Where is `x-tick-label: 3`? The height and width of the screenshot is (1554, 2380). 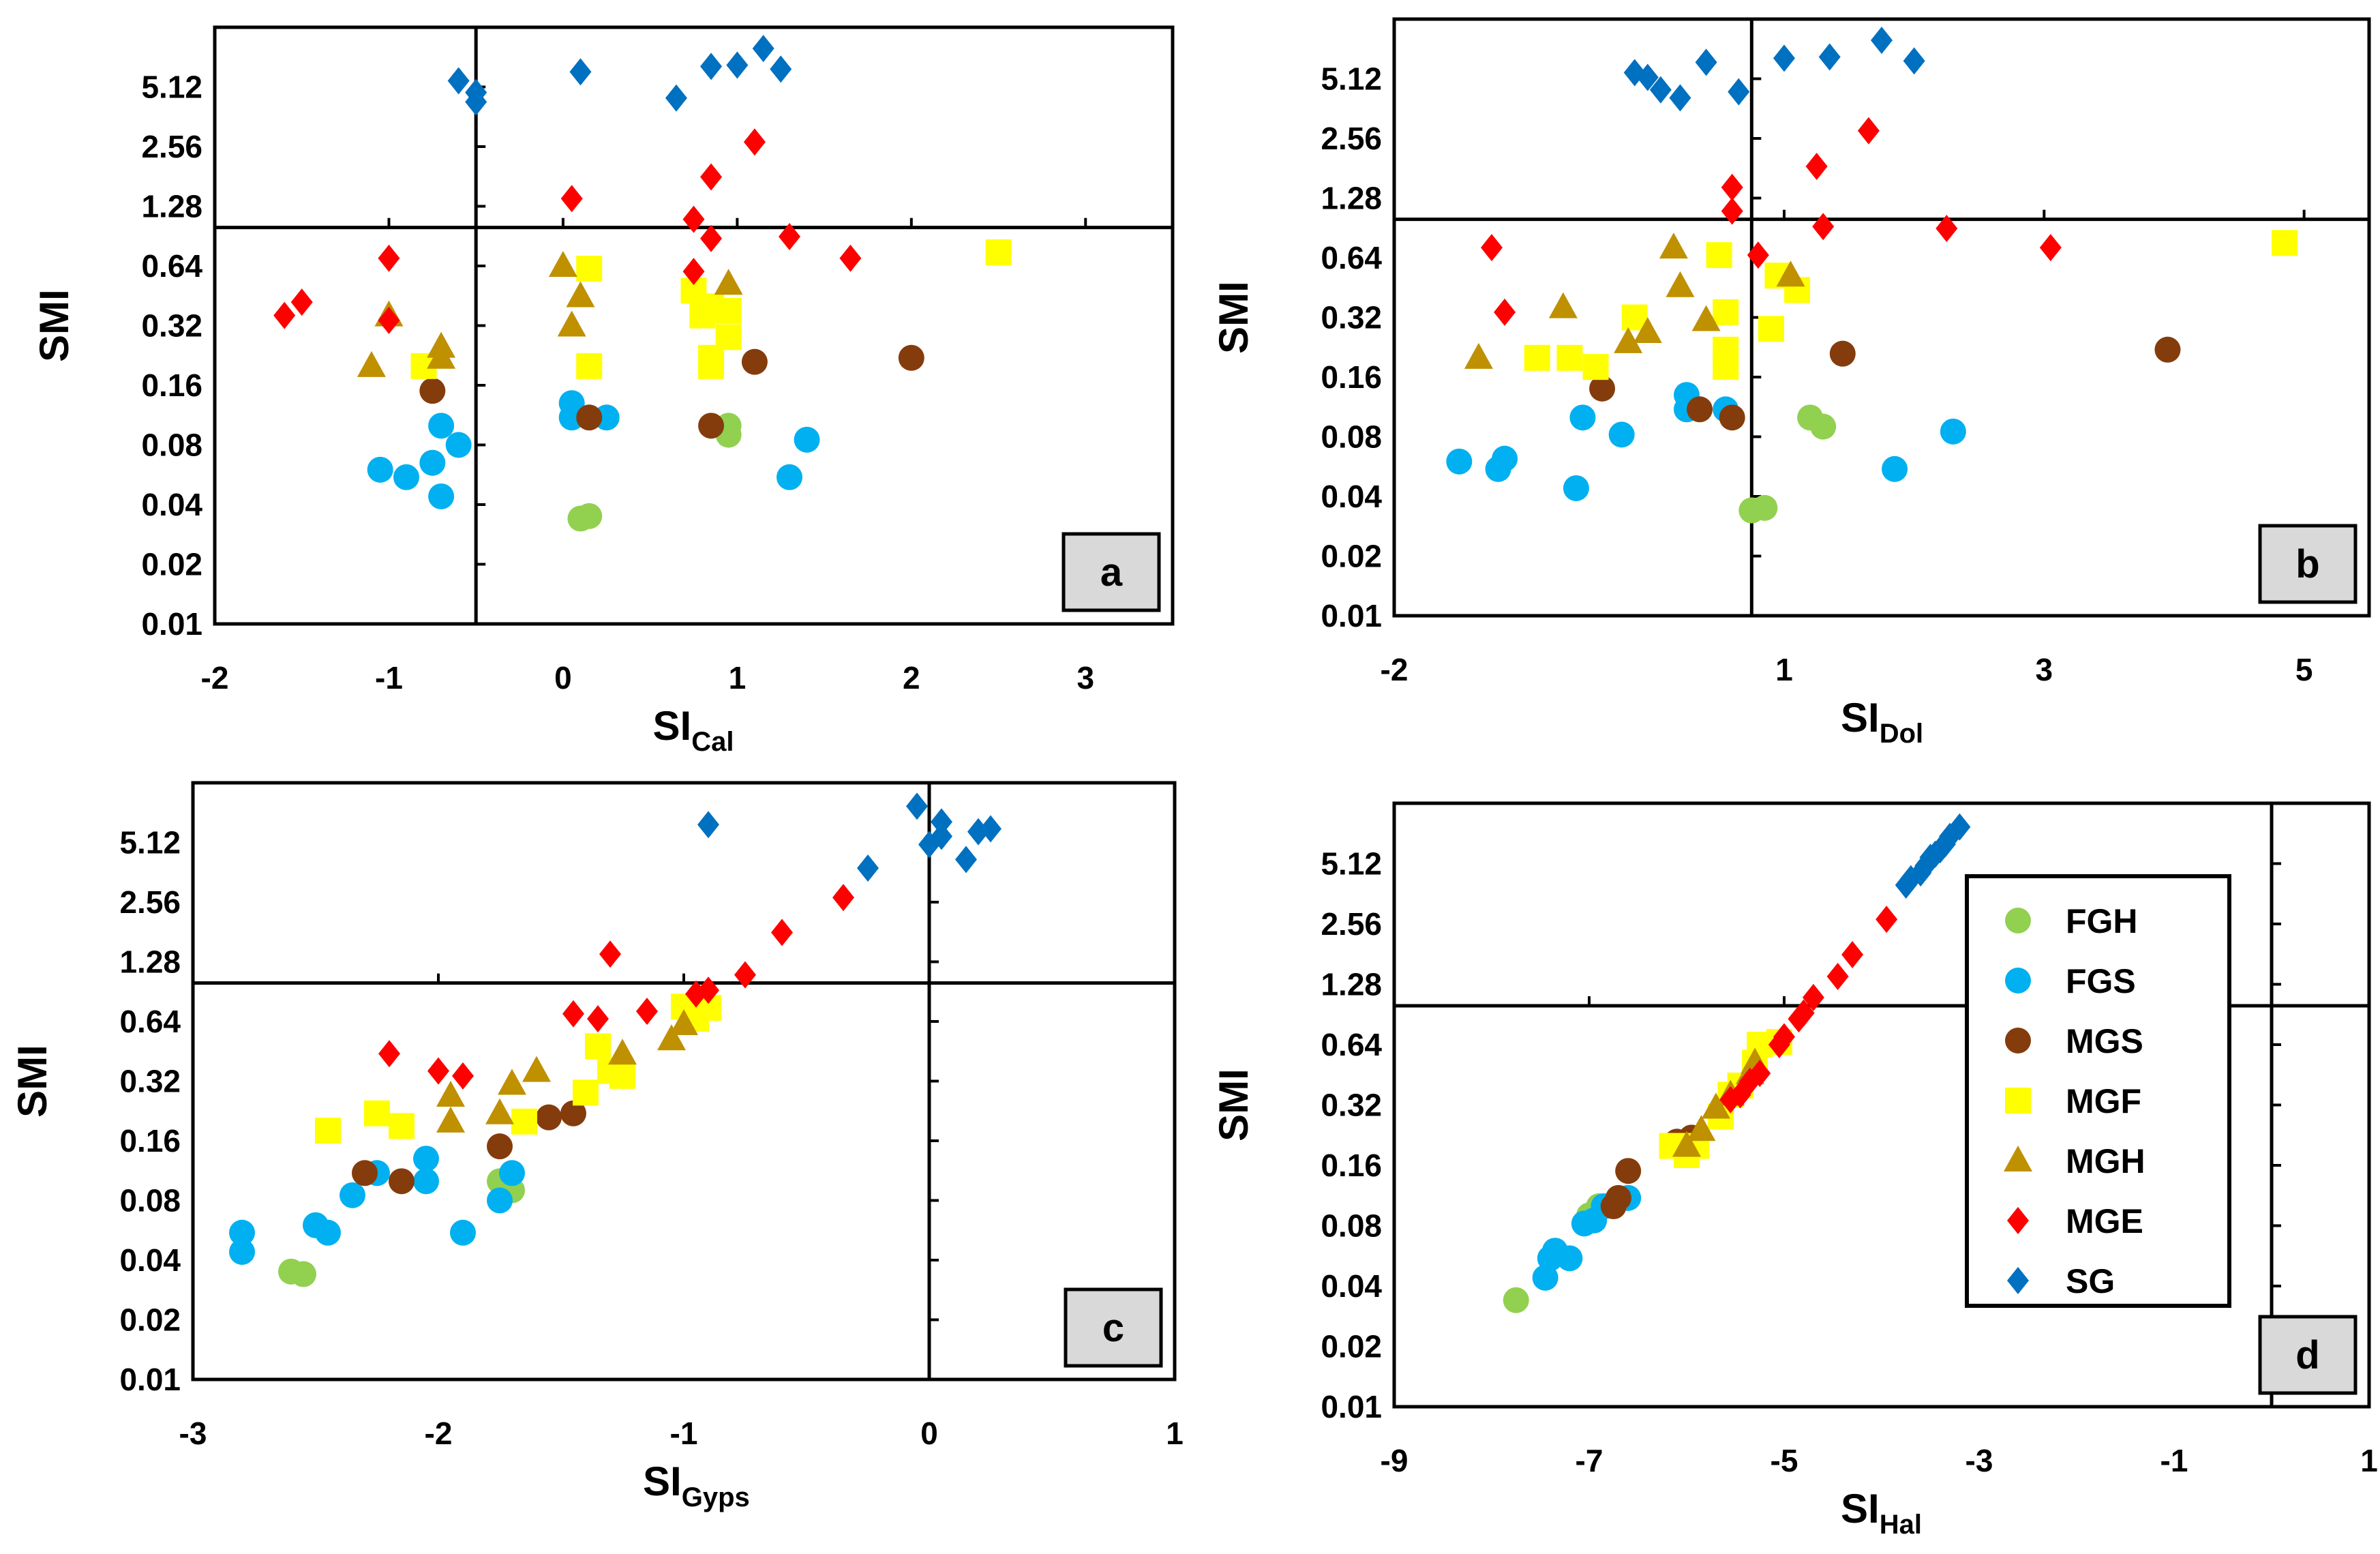 x-tick-label: 3 is located at coordinates (2044, 669).